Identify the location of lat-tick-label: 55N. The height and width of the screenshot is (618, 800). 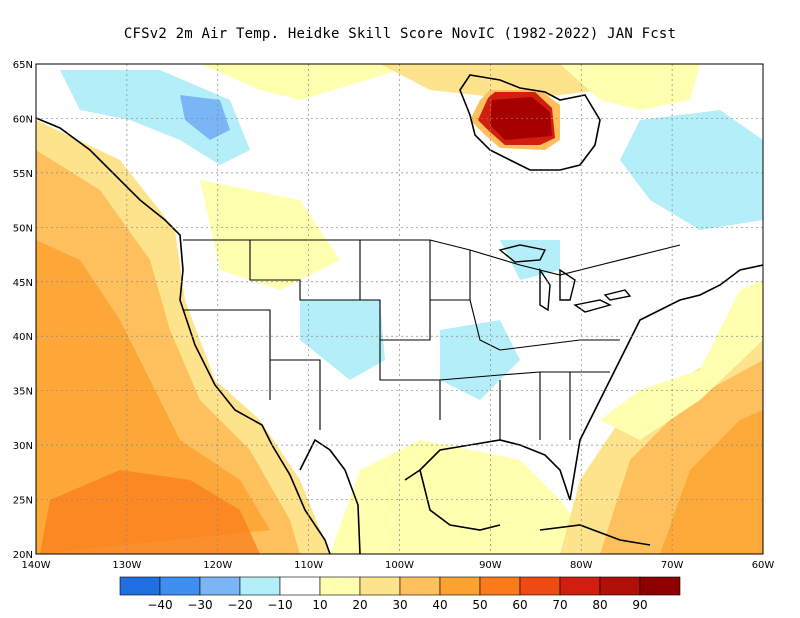
(23, 174).